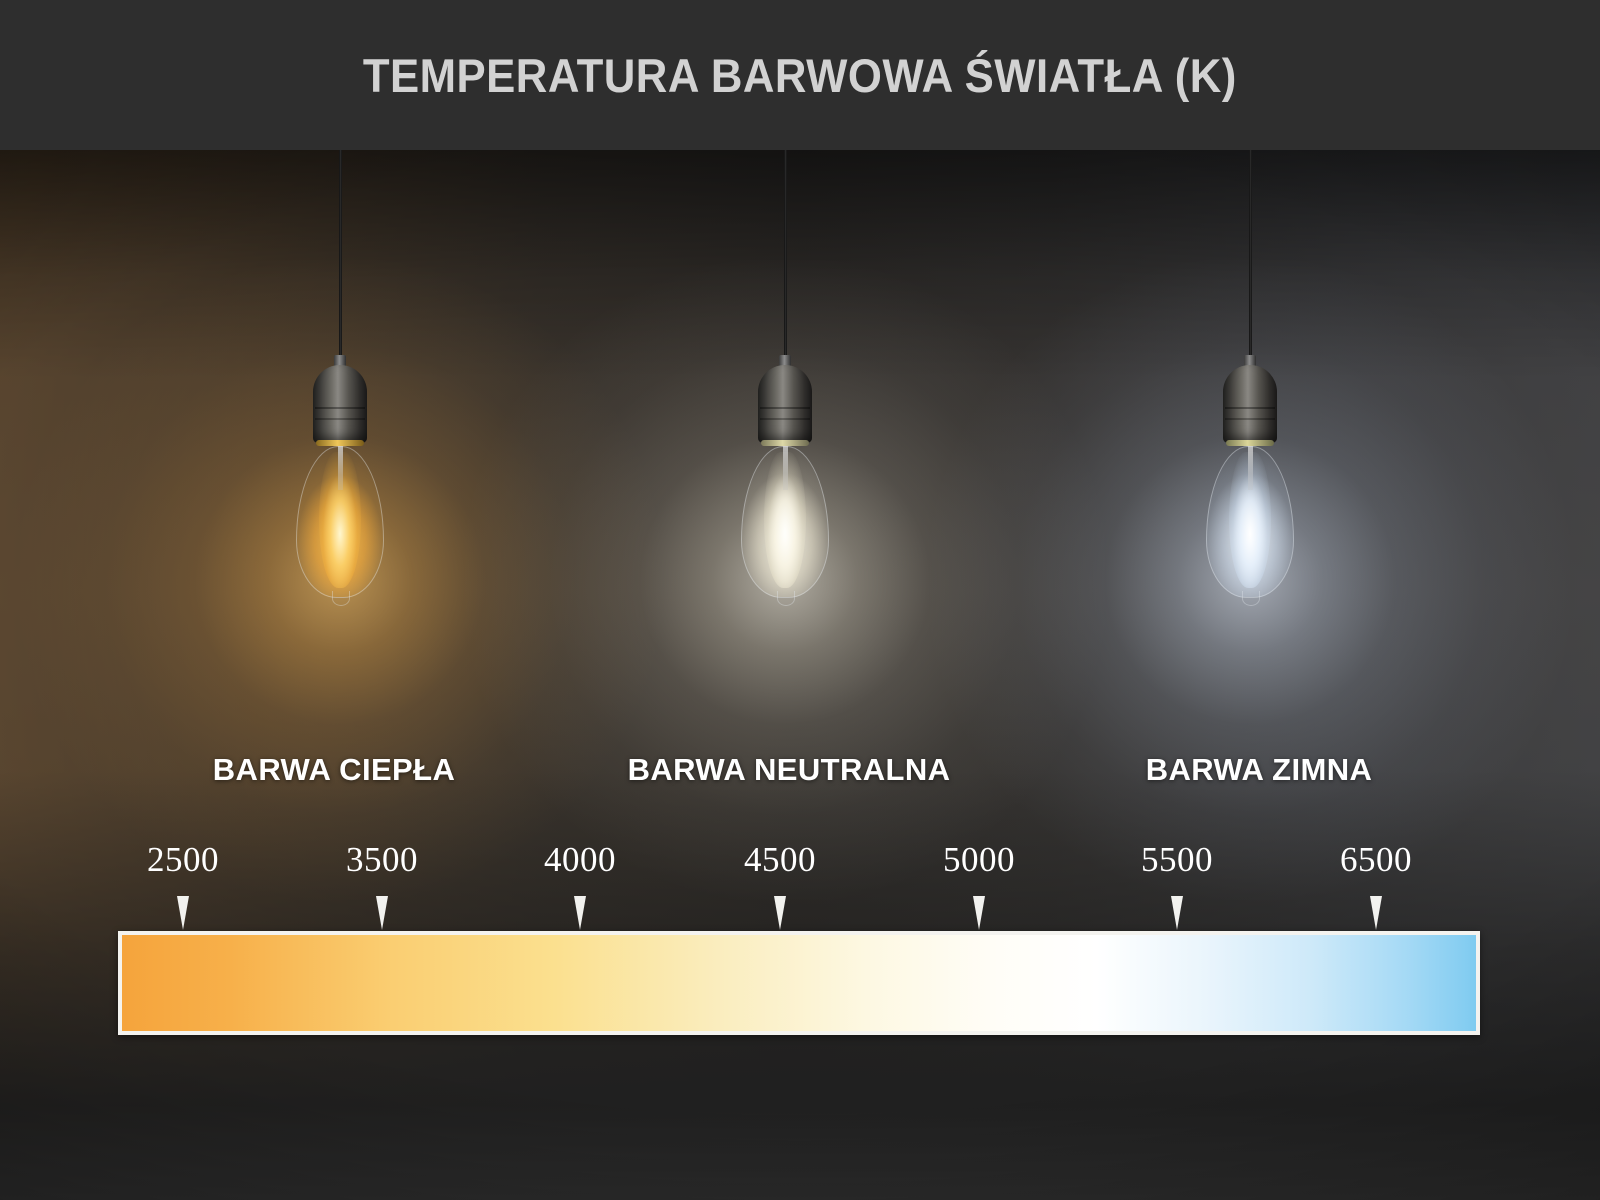  I want to click on header-bar: TEMPERATURA BARWOWA ŚWIATŁA (K), so click(800, 75).